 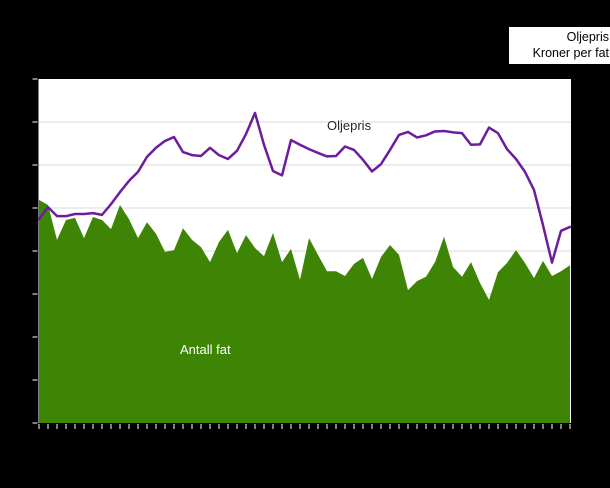 I want to click on legend-subtitle: Kroner per fat, so click(x=570, y=53).